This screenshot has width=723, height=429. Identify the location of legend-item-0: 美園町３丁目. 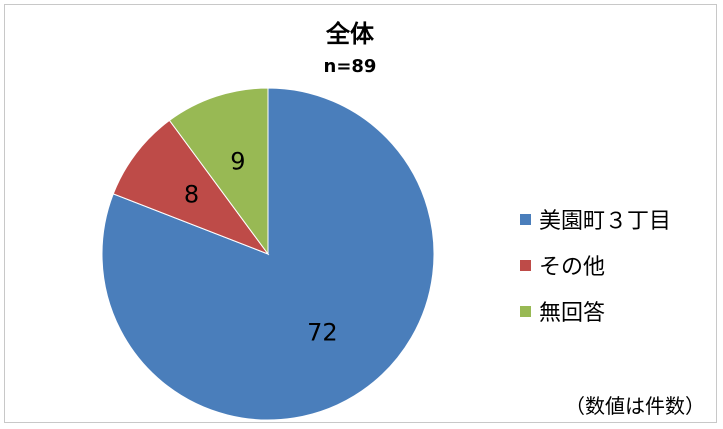
(615, 219).